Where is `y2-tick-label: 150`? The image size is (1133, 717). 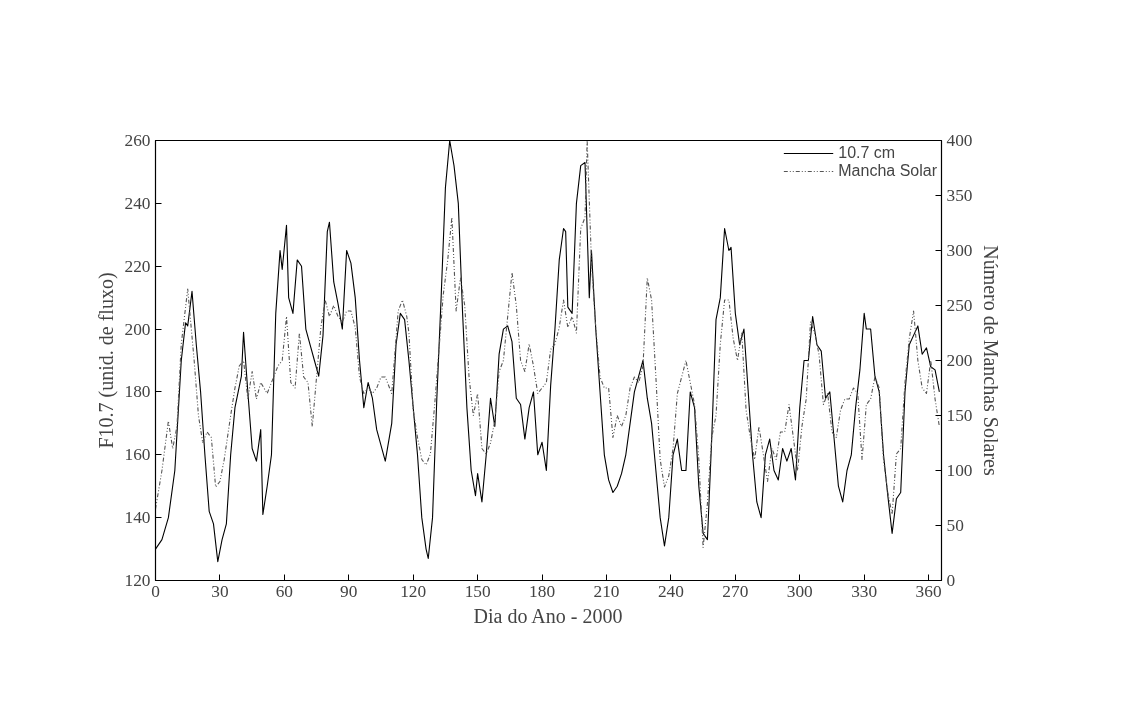
y2-tick-label: 150 is located at coordinates (959, 415).